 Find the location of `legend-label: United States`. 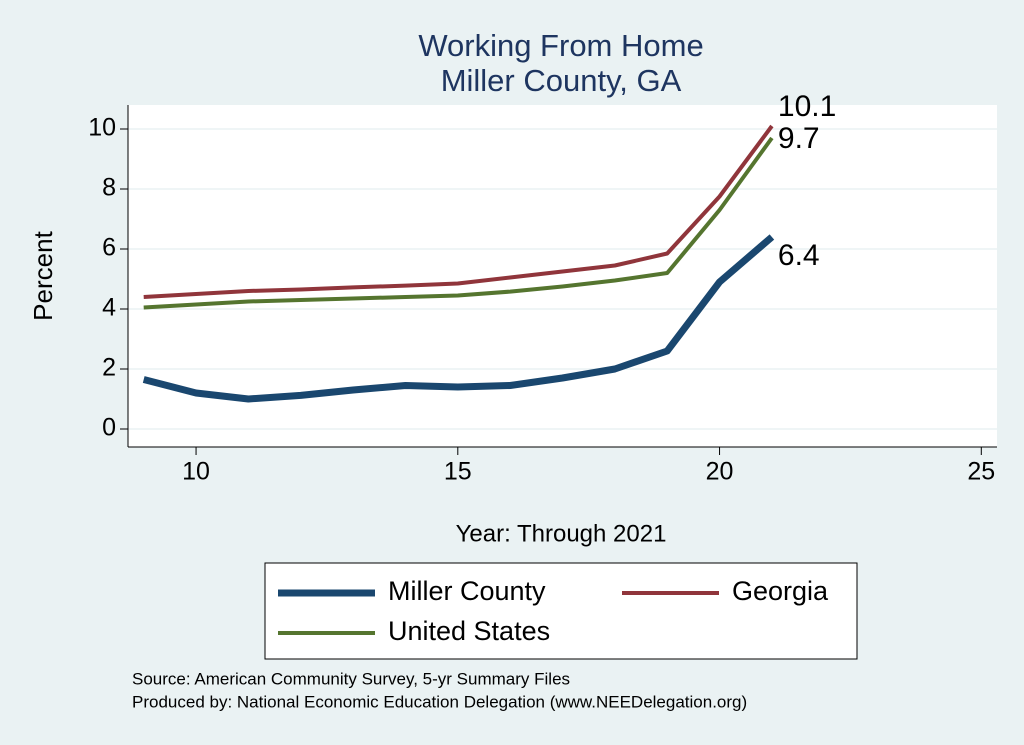

legend-label: United States is located at coordinates (469, 631).